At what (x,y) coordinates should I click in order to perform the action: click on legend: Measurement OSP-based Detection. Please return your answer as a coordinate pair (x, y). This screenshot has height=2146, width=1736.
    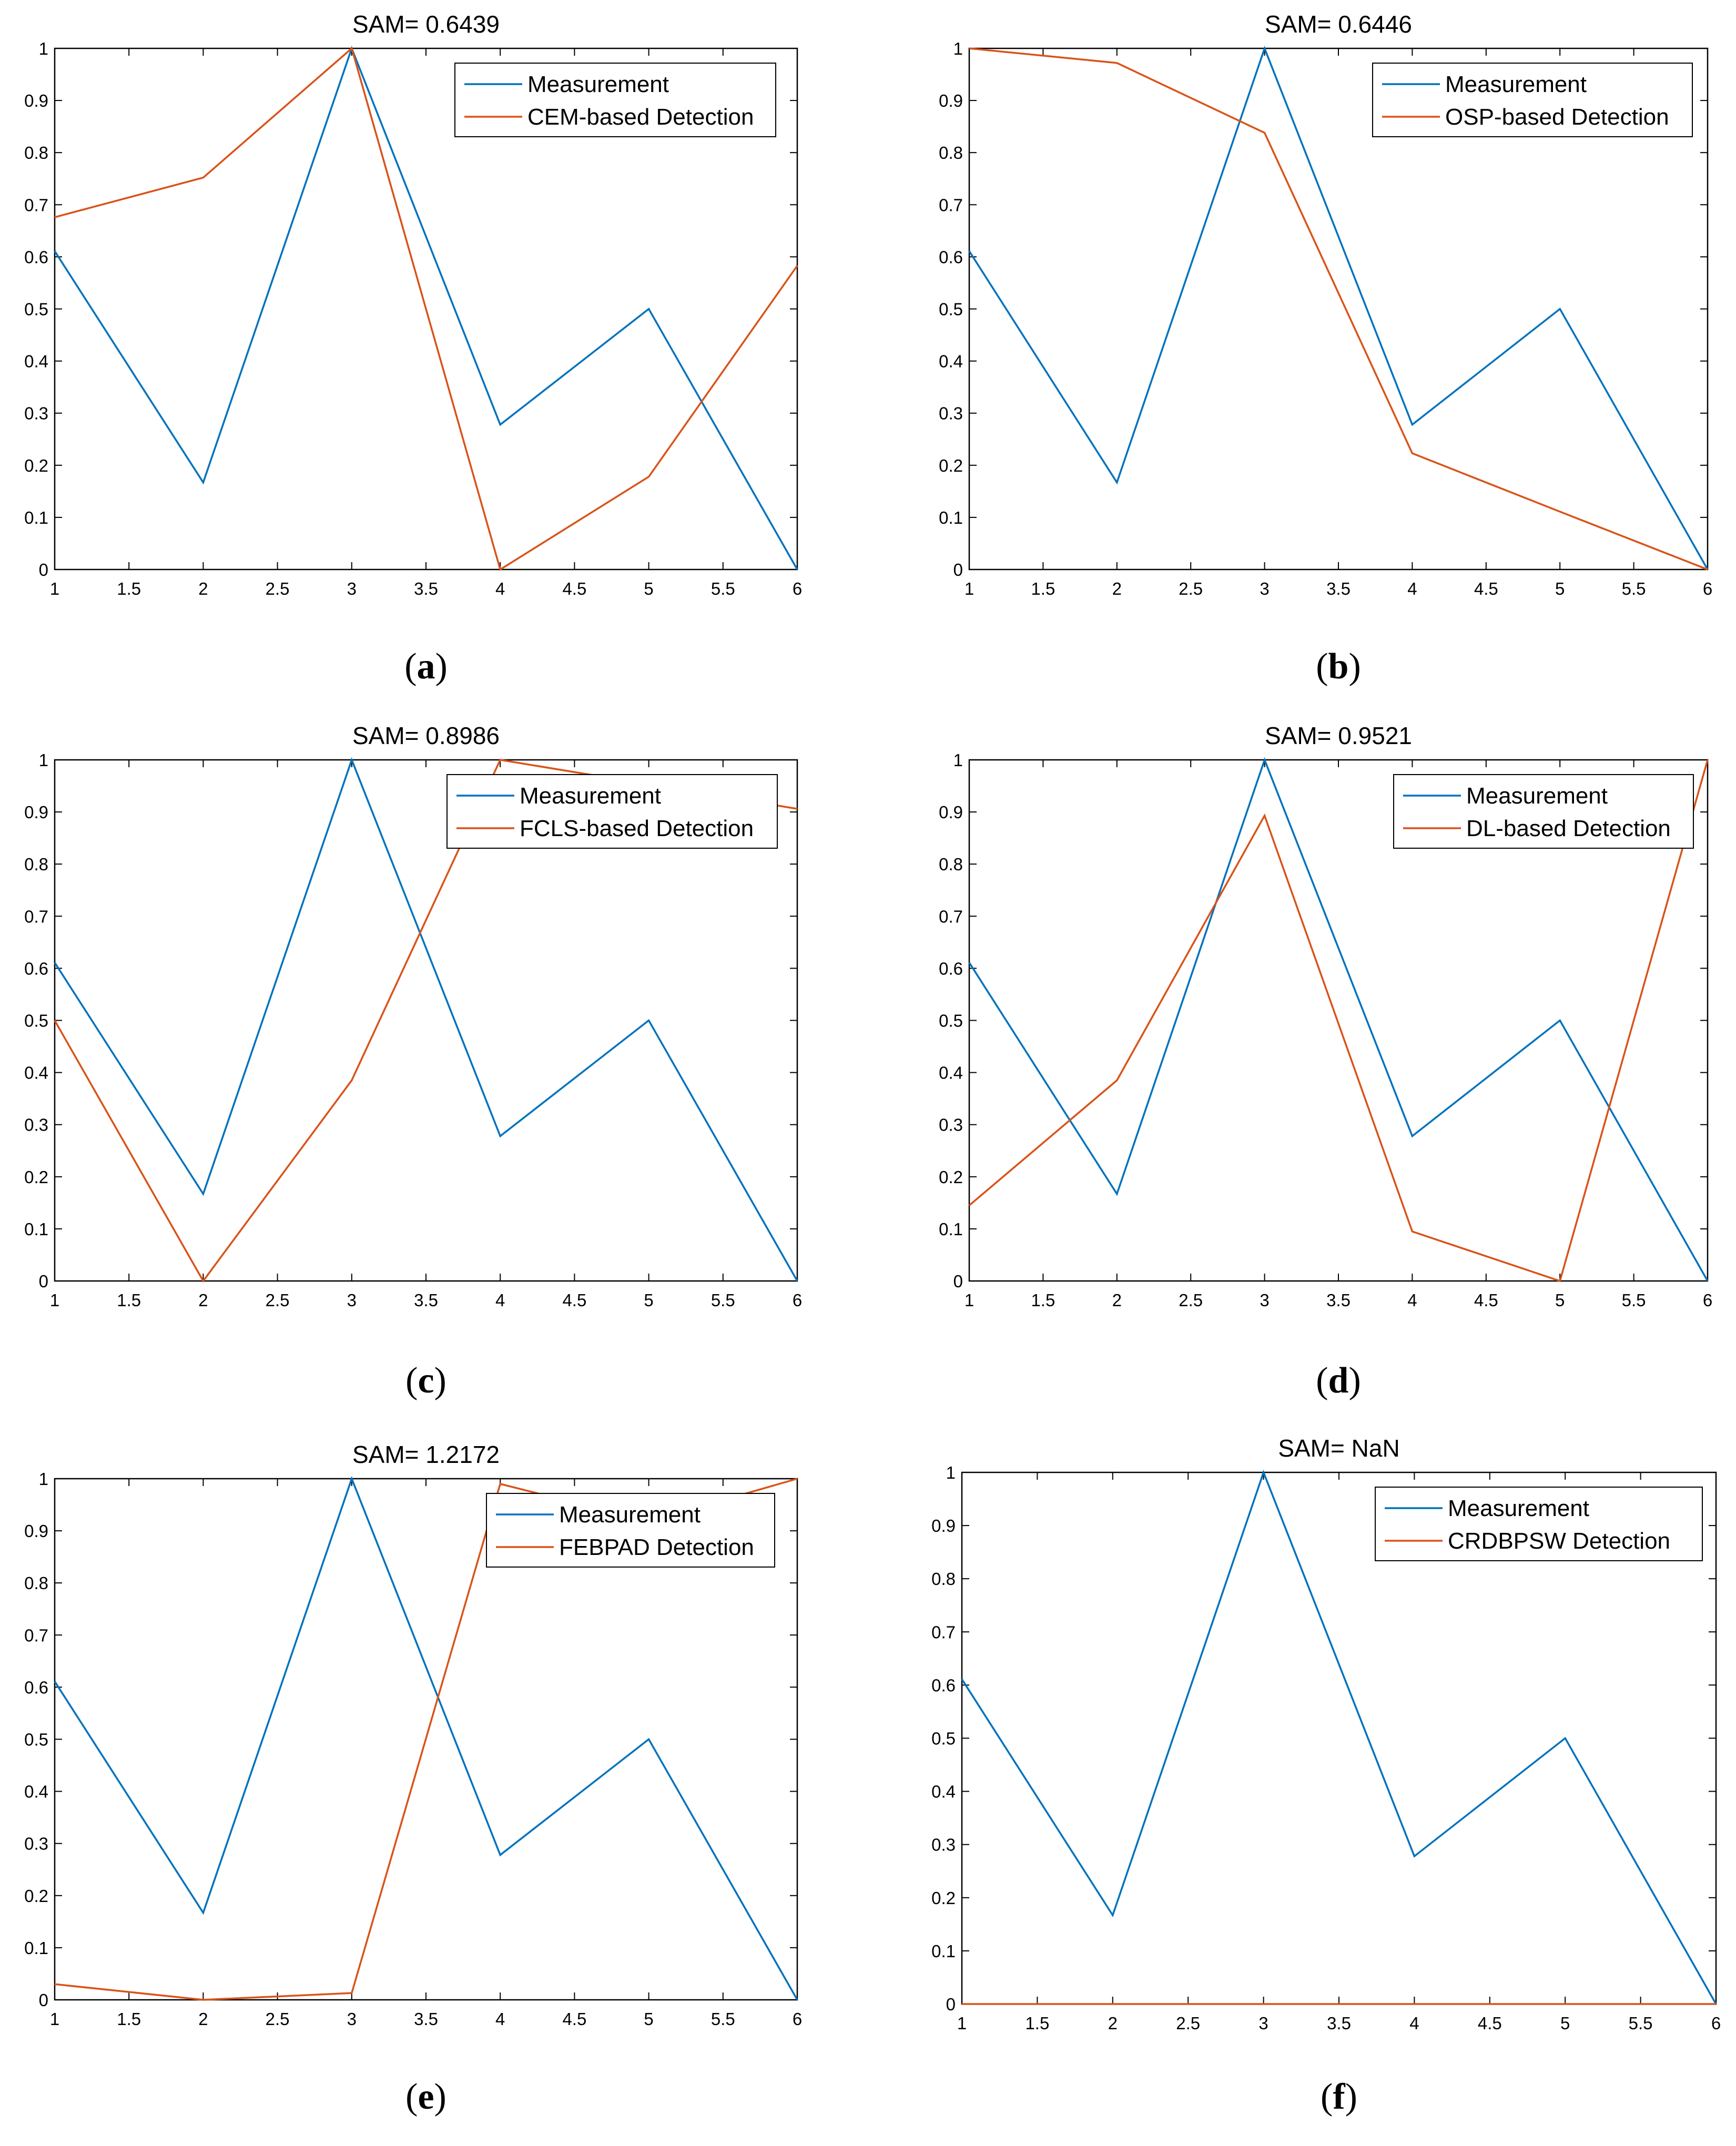
    Looking at the image, I should click on (1532, 100).